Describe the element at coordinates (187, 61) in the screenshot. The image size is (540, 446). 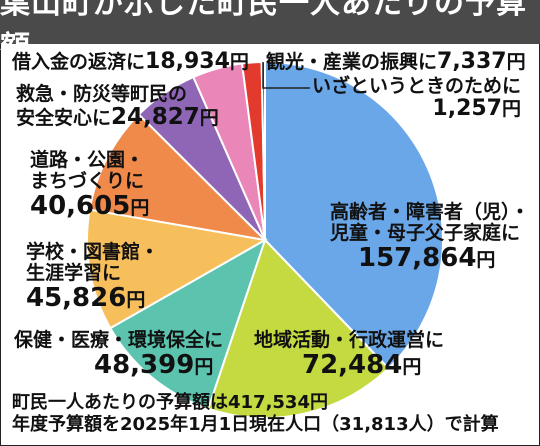
I see `label-debt-value: 18,934` at that location.